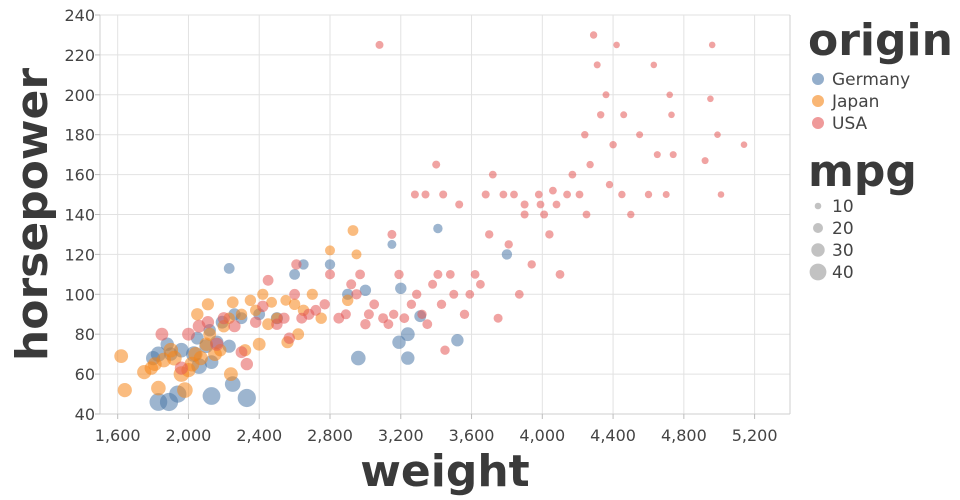 This screenshot has height=500, width=960. Describe the element at coordinates (818, 79) in the screenshot. I see `legend-swatch-germany` at that location.